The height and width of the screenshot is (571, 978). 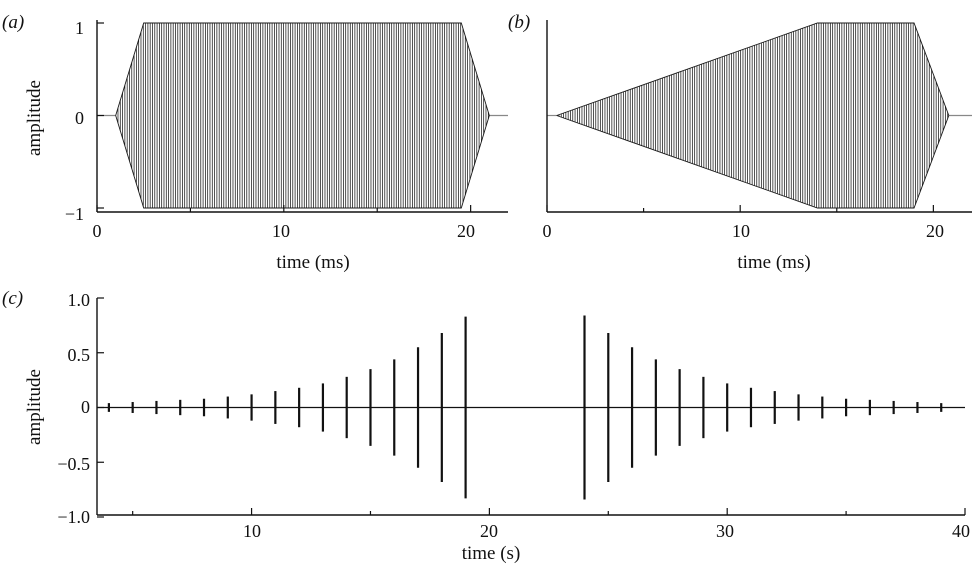 I want to click on panel-a-waveform, so click(x=302, y=115).